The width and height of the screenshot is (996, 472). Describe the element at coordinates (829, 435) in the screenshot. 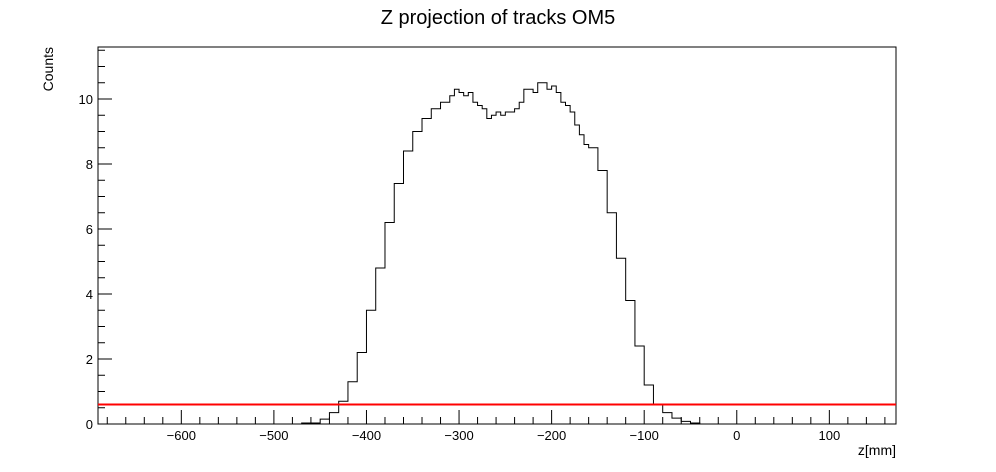

I see `x-tick-label: 100` at that location.